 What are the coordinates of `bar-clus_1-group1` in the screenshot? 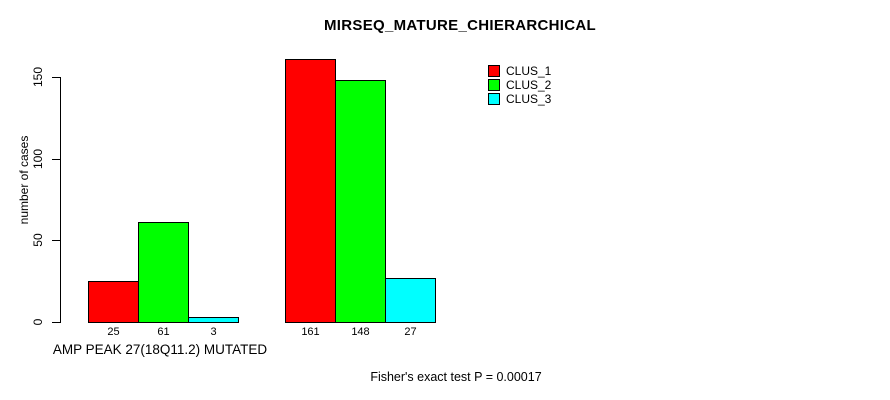 It's located at (113, 302).